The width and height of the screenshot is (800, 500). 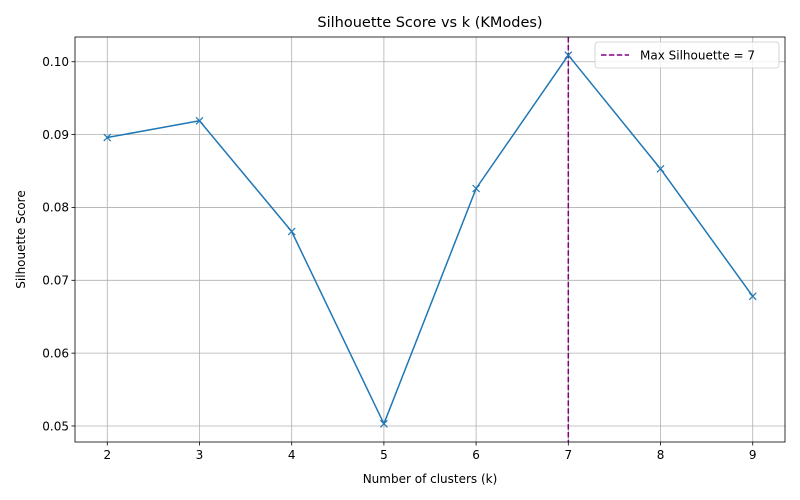 I want to click on x-tick-label: 9, so click(x=753, y=455).